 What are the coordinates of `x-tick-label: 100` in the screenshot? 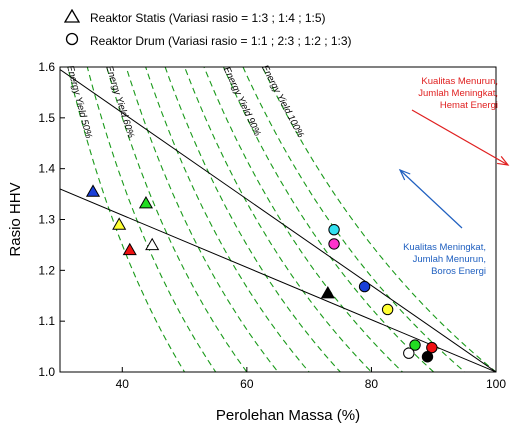 It's located at (496, 384).